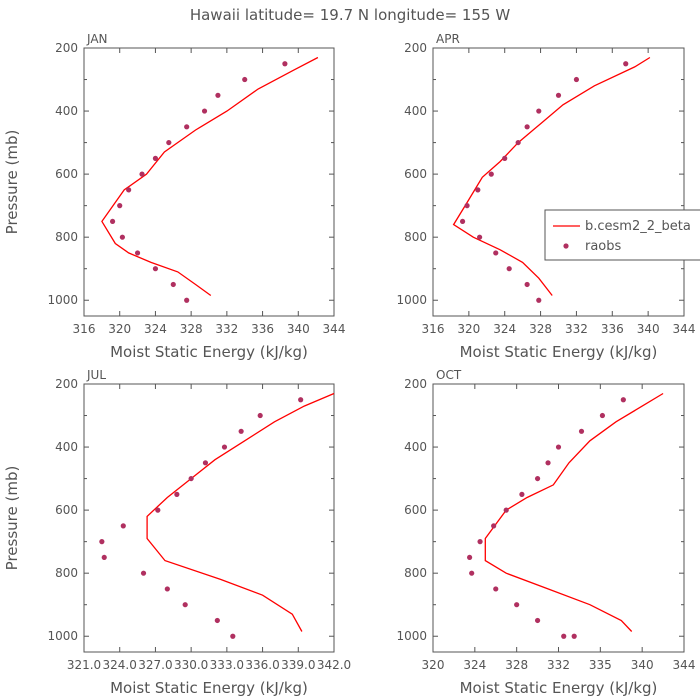  Describe the element at coordinates (84, 329) in the screenshot. I see `x-tick-label: 316` at that location.